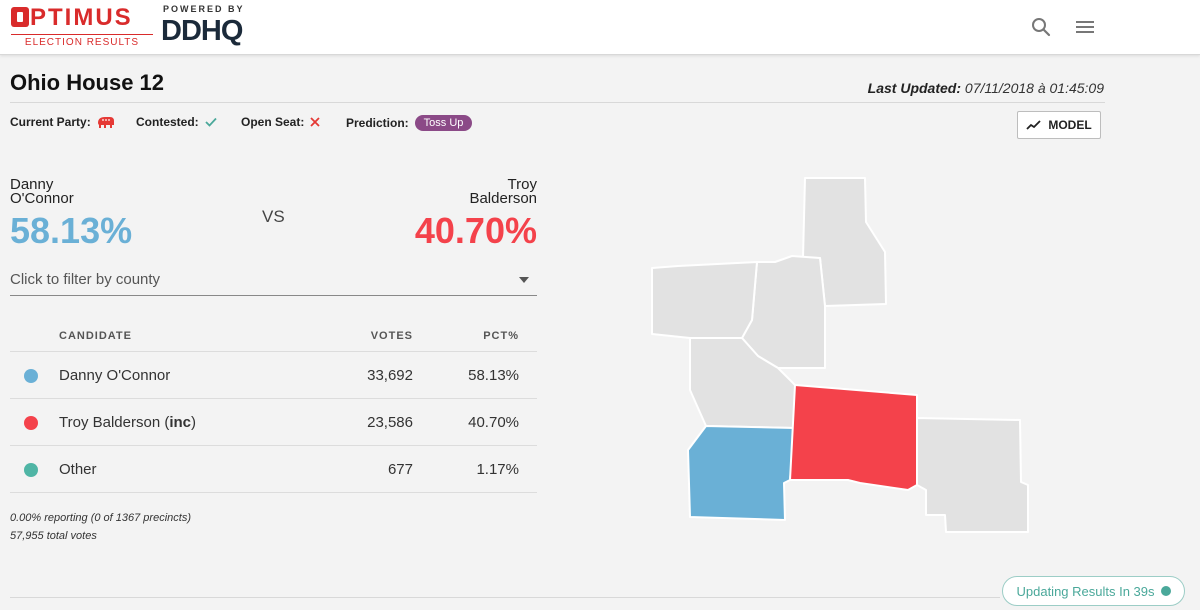  I want to click on candidate-votes: 33,692, so click(360, 375).